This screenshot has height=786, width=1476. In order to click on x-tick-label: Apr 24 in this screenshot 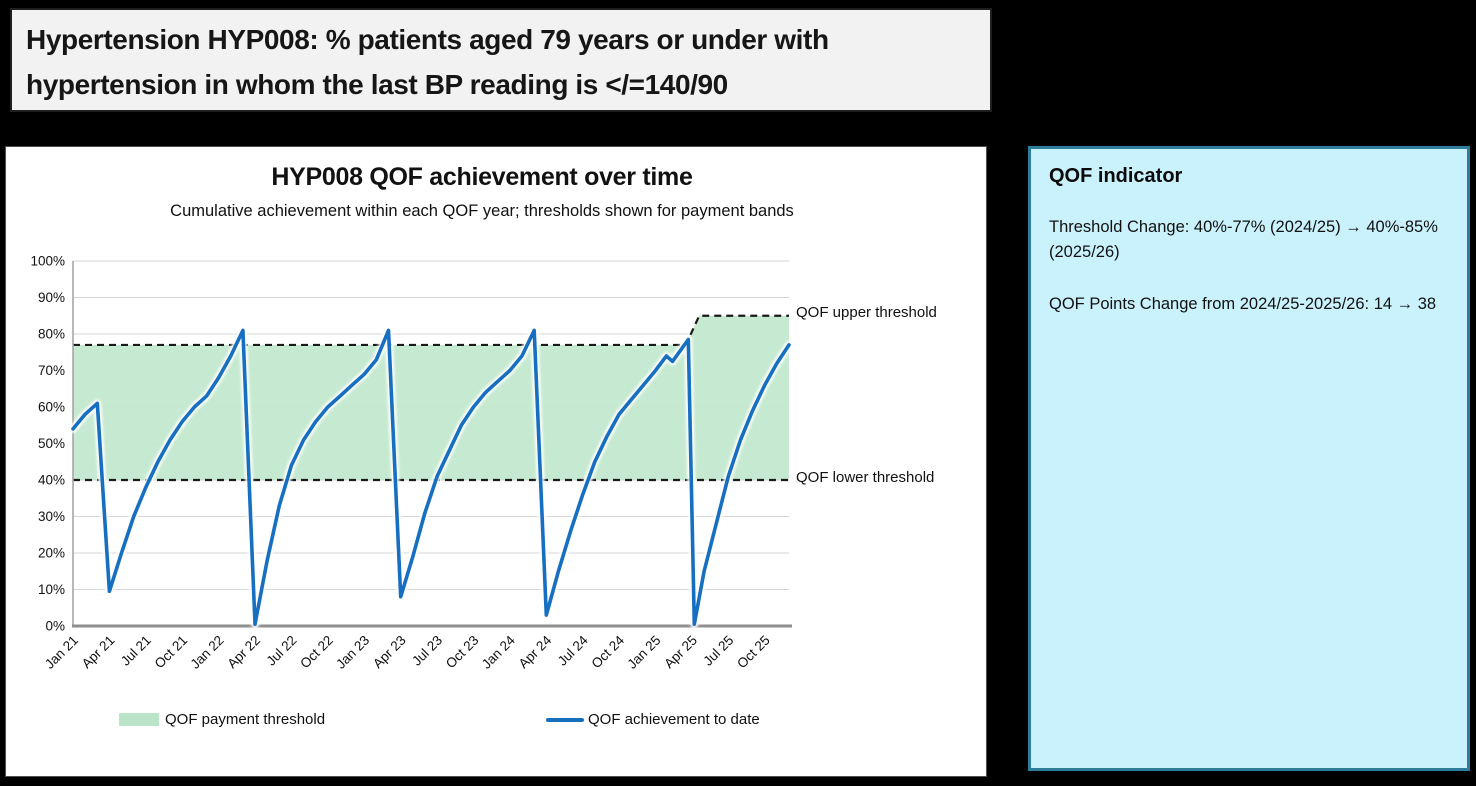, I will do `click(535, 651)`.